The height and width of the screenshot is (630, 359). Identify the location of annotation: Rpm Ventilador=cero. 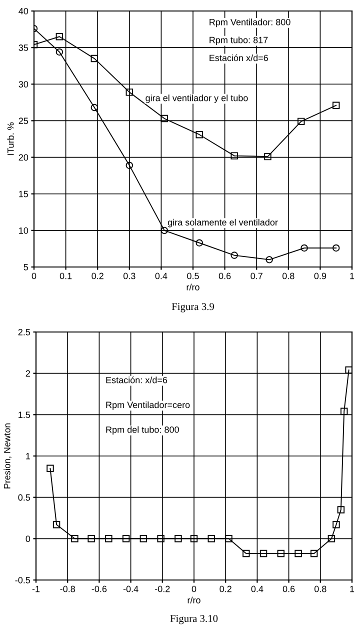
(148, 405).